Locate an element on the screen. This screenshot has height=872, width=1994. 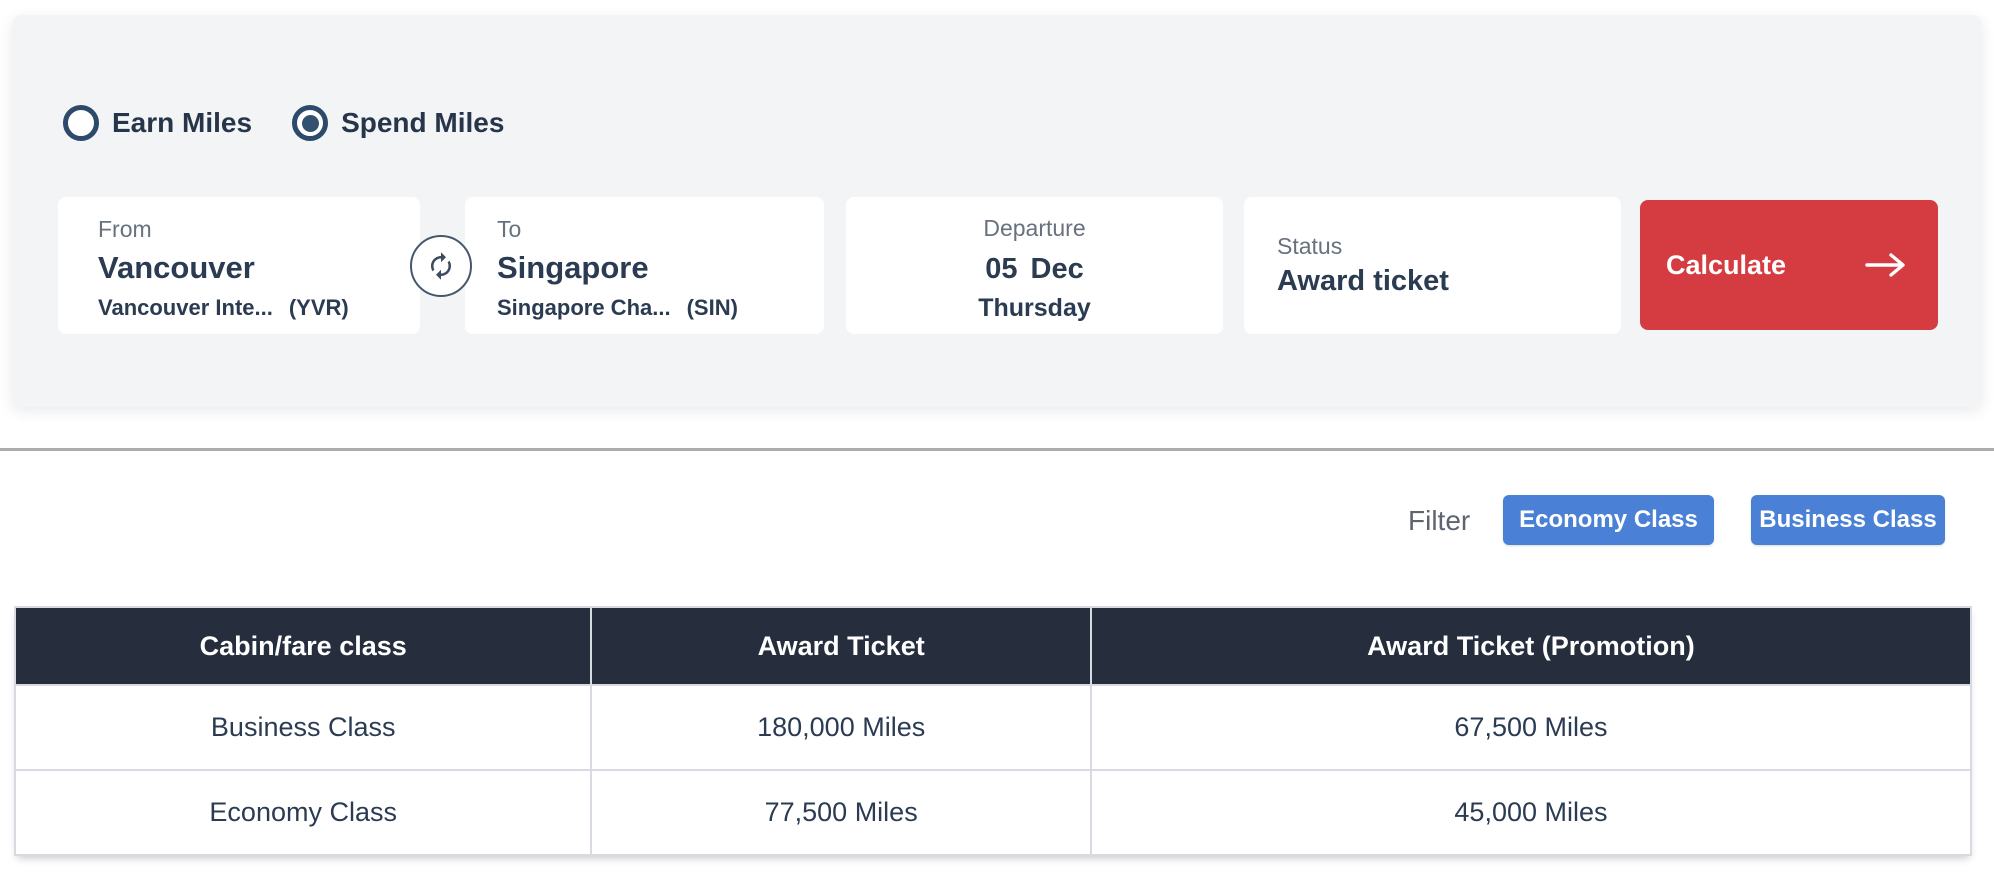
departure-field: Departure 05 Dec Thursday is located at coordinates (1034, 265).